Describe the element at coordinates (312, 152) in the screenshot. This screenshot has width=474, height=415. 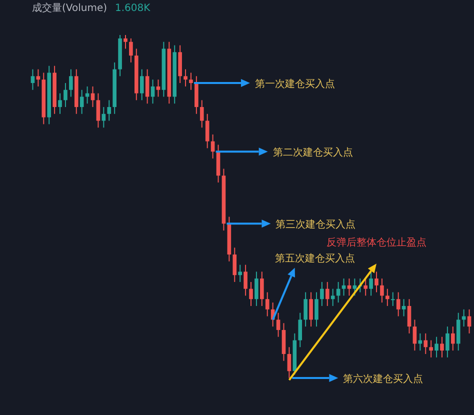
I see `annotation: 第二次建仓买入点` at that location.